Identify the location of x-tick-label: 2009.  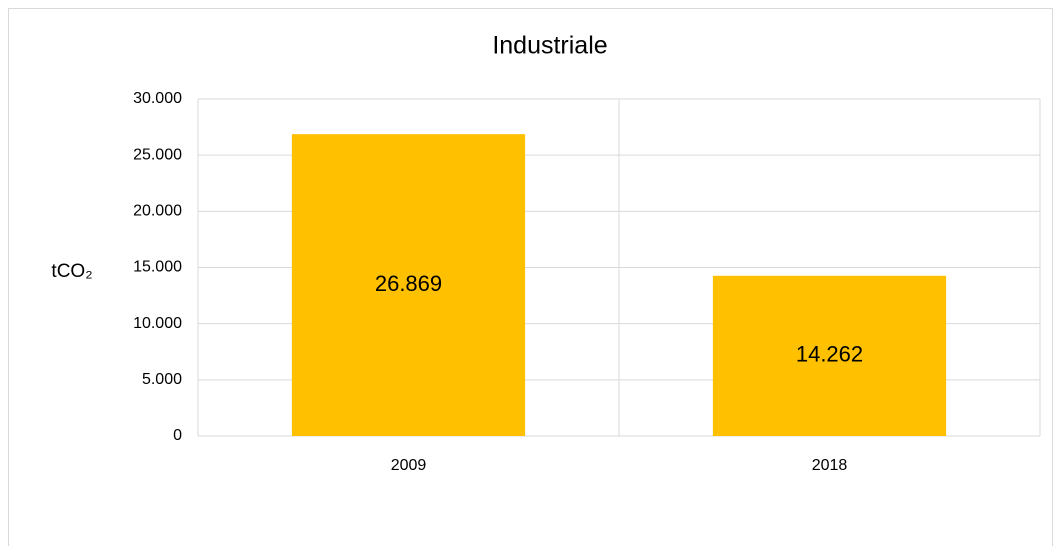
(409, 465).